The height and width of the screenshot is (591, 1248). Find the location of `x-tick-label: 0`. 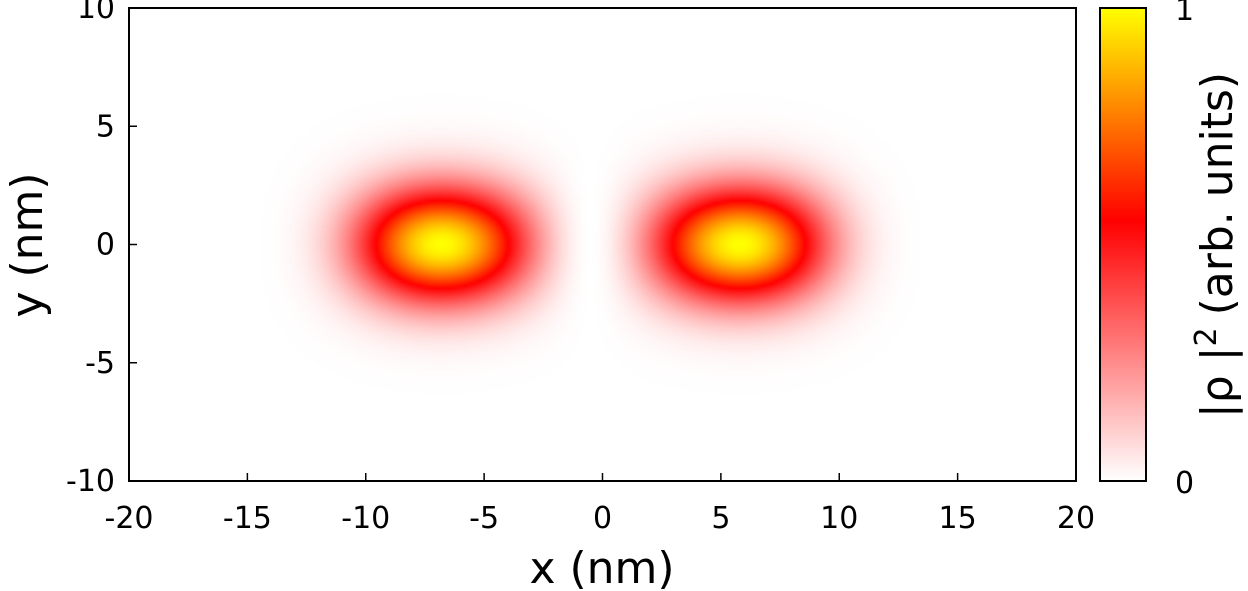

x-tick-label: 0 is located at coordinates (602, 518).